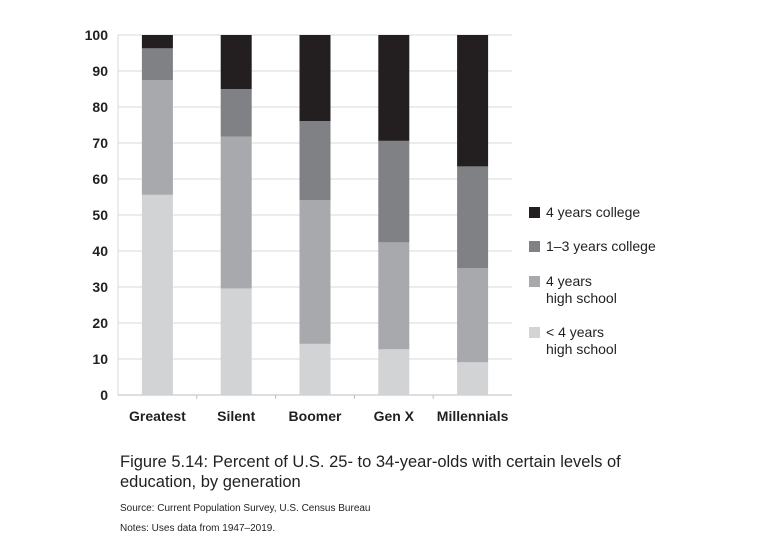  Describe the element at coordinates (581, 289) in the screenshot. I see `legend-label: 4 years high school` at that location.